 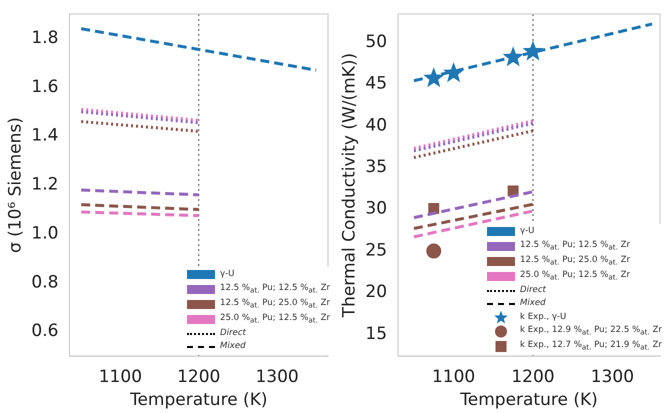 What do you see at coordinates (350, 185) in the screenshot?
I see `y-axis-title: Thermal Conductivity (W/(mK))` at bounding box center [350, 185].